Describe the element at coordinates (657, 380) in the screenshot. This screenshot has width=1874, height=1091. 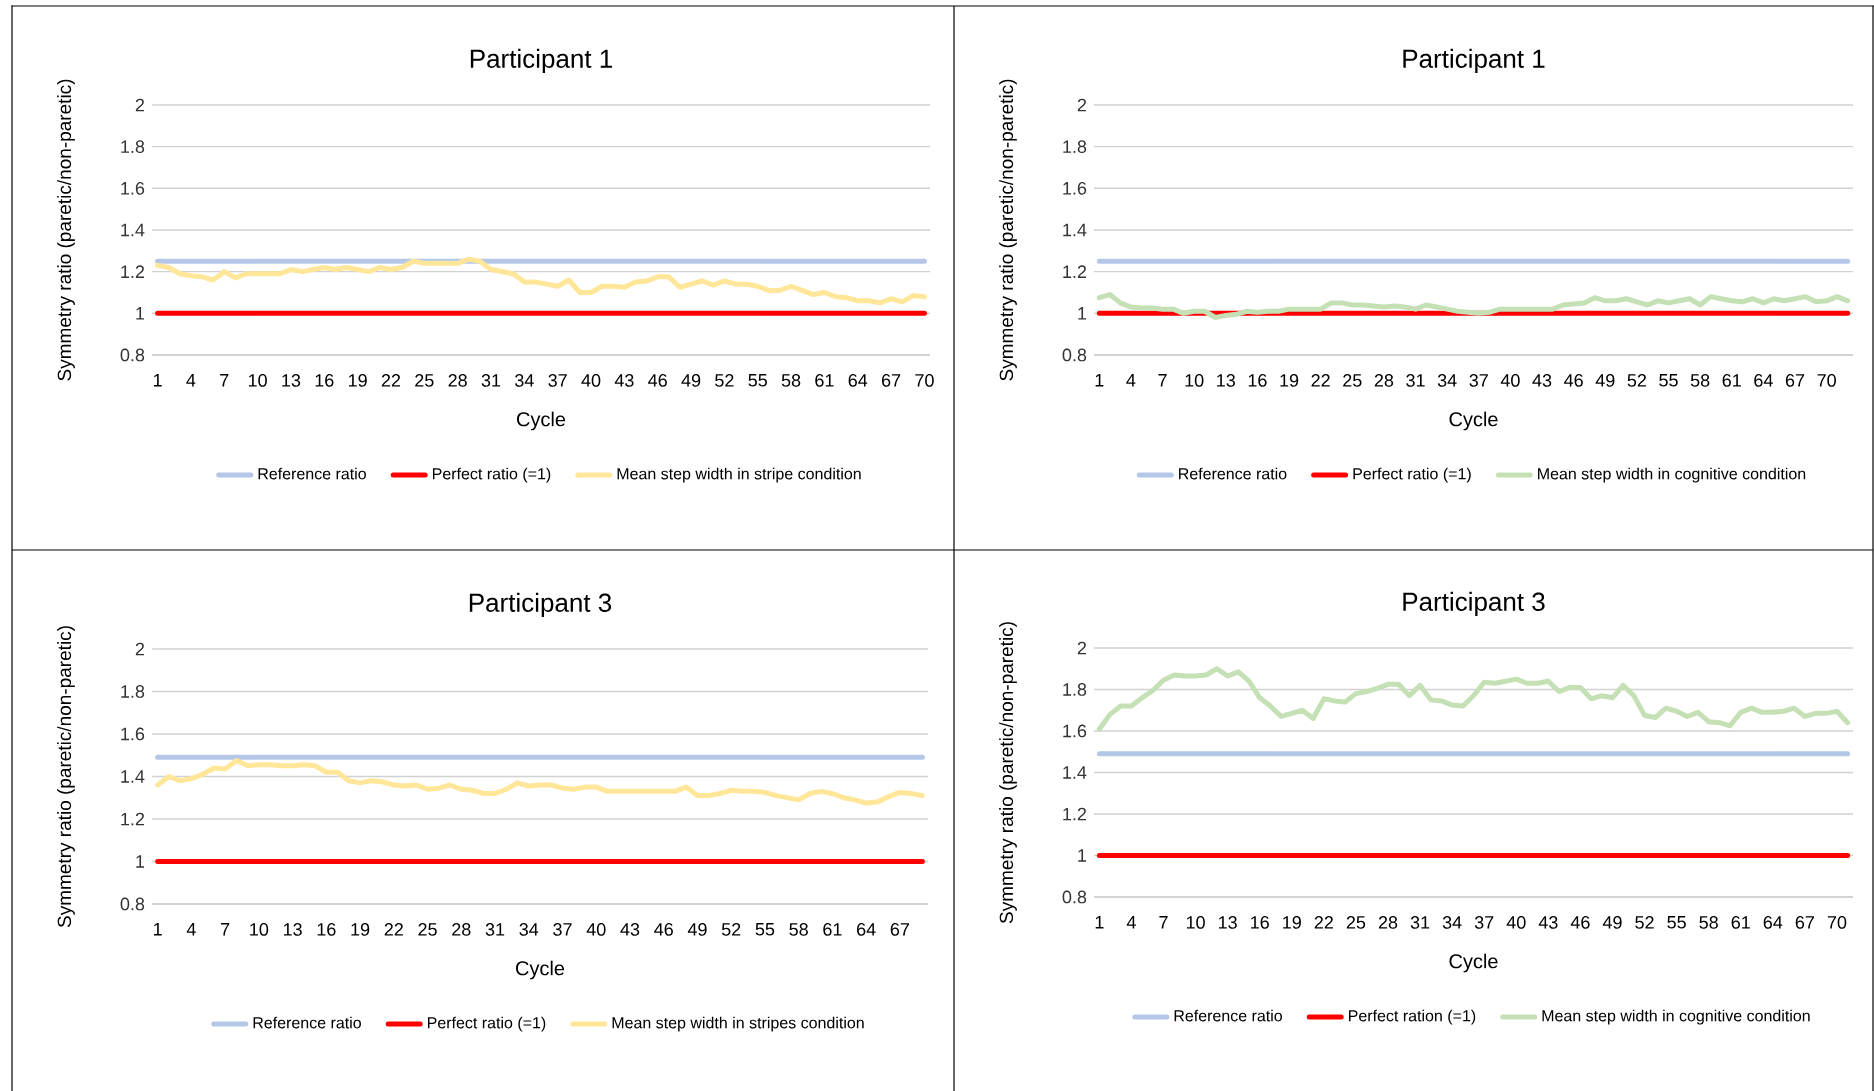
I see `x-tick-label: 46` at that location.